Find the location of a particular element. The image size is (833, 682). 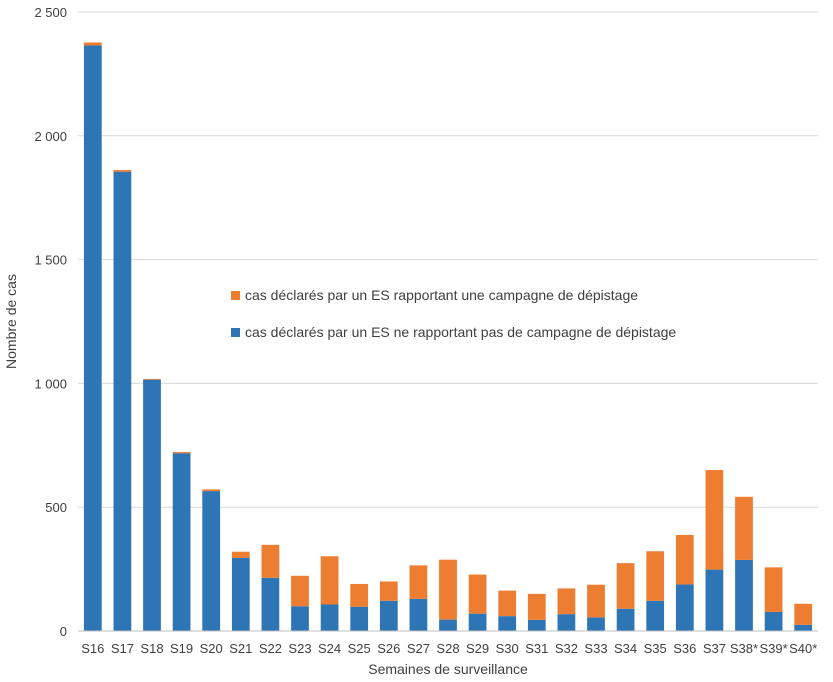

x-tick-label: S28 is located at coordinates (447, 648).